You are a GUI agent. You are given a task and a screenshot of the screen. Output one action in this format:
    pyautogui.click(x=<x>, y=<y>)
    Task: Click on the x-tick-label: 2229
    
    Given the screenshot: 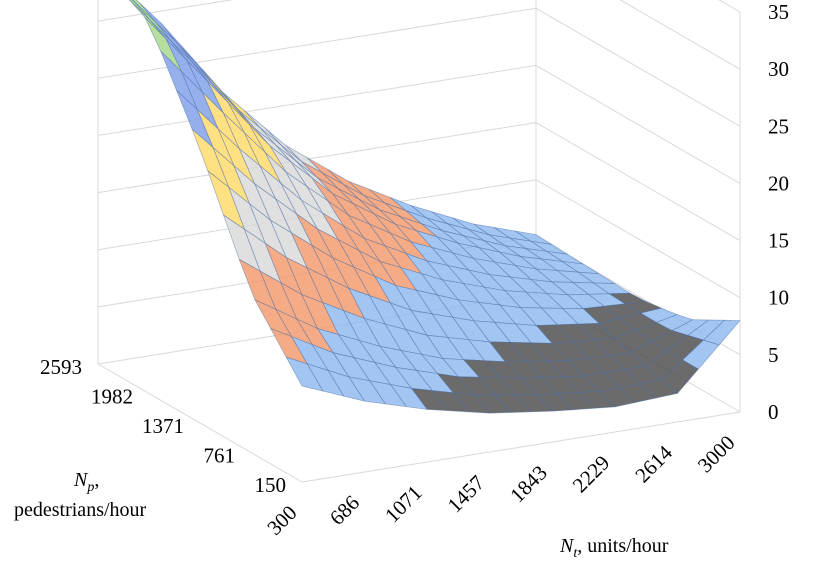 What is the action you would take?
    pyautogui.click(x=591, y=474)
    